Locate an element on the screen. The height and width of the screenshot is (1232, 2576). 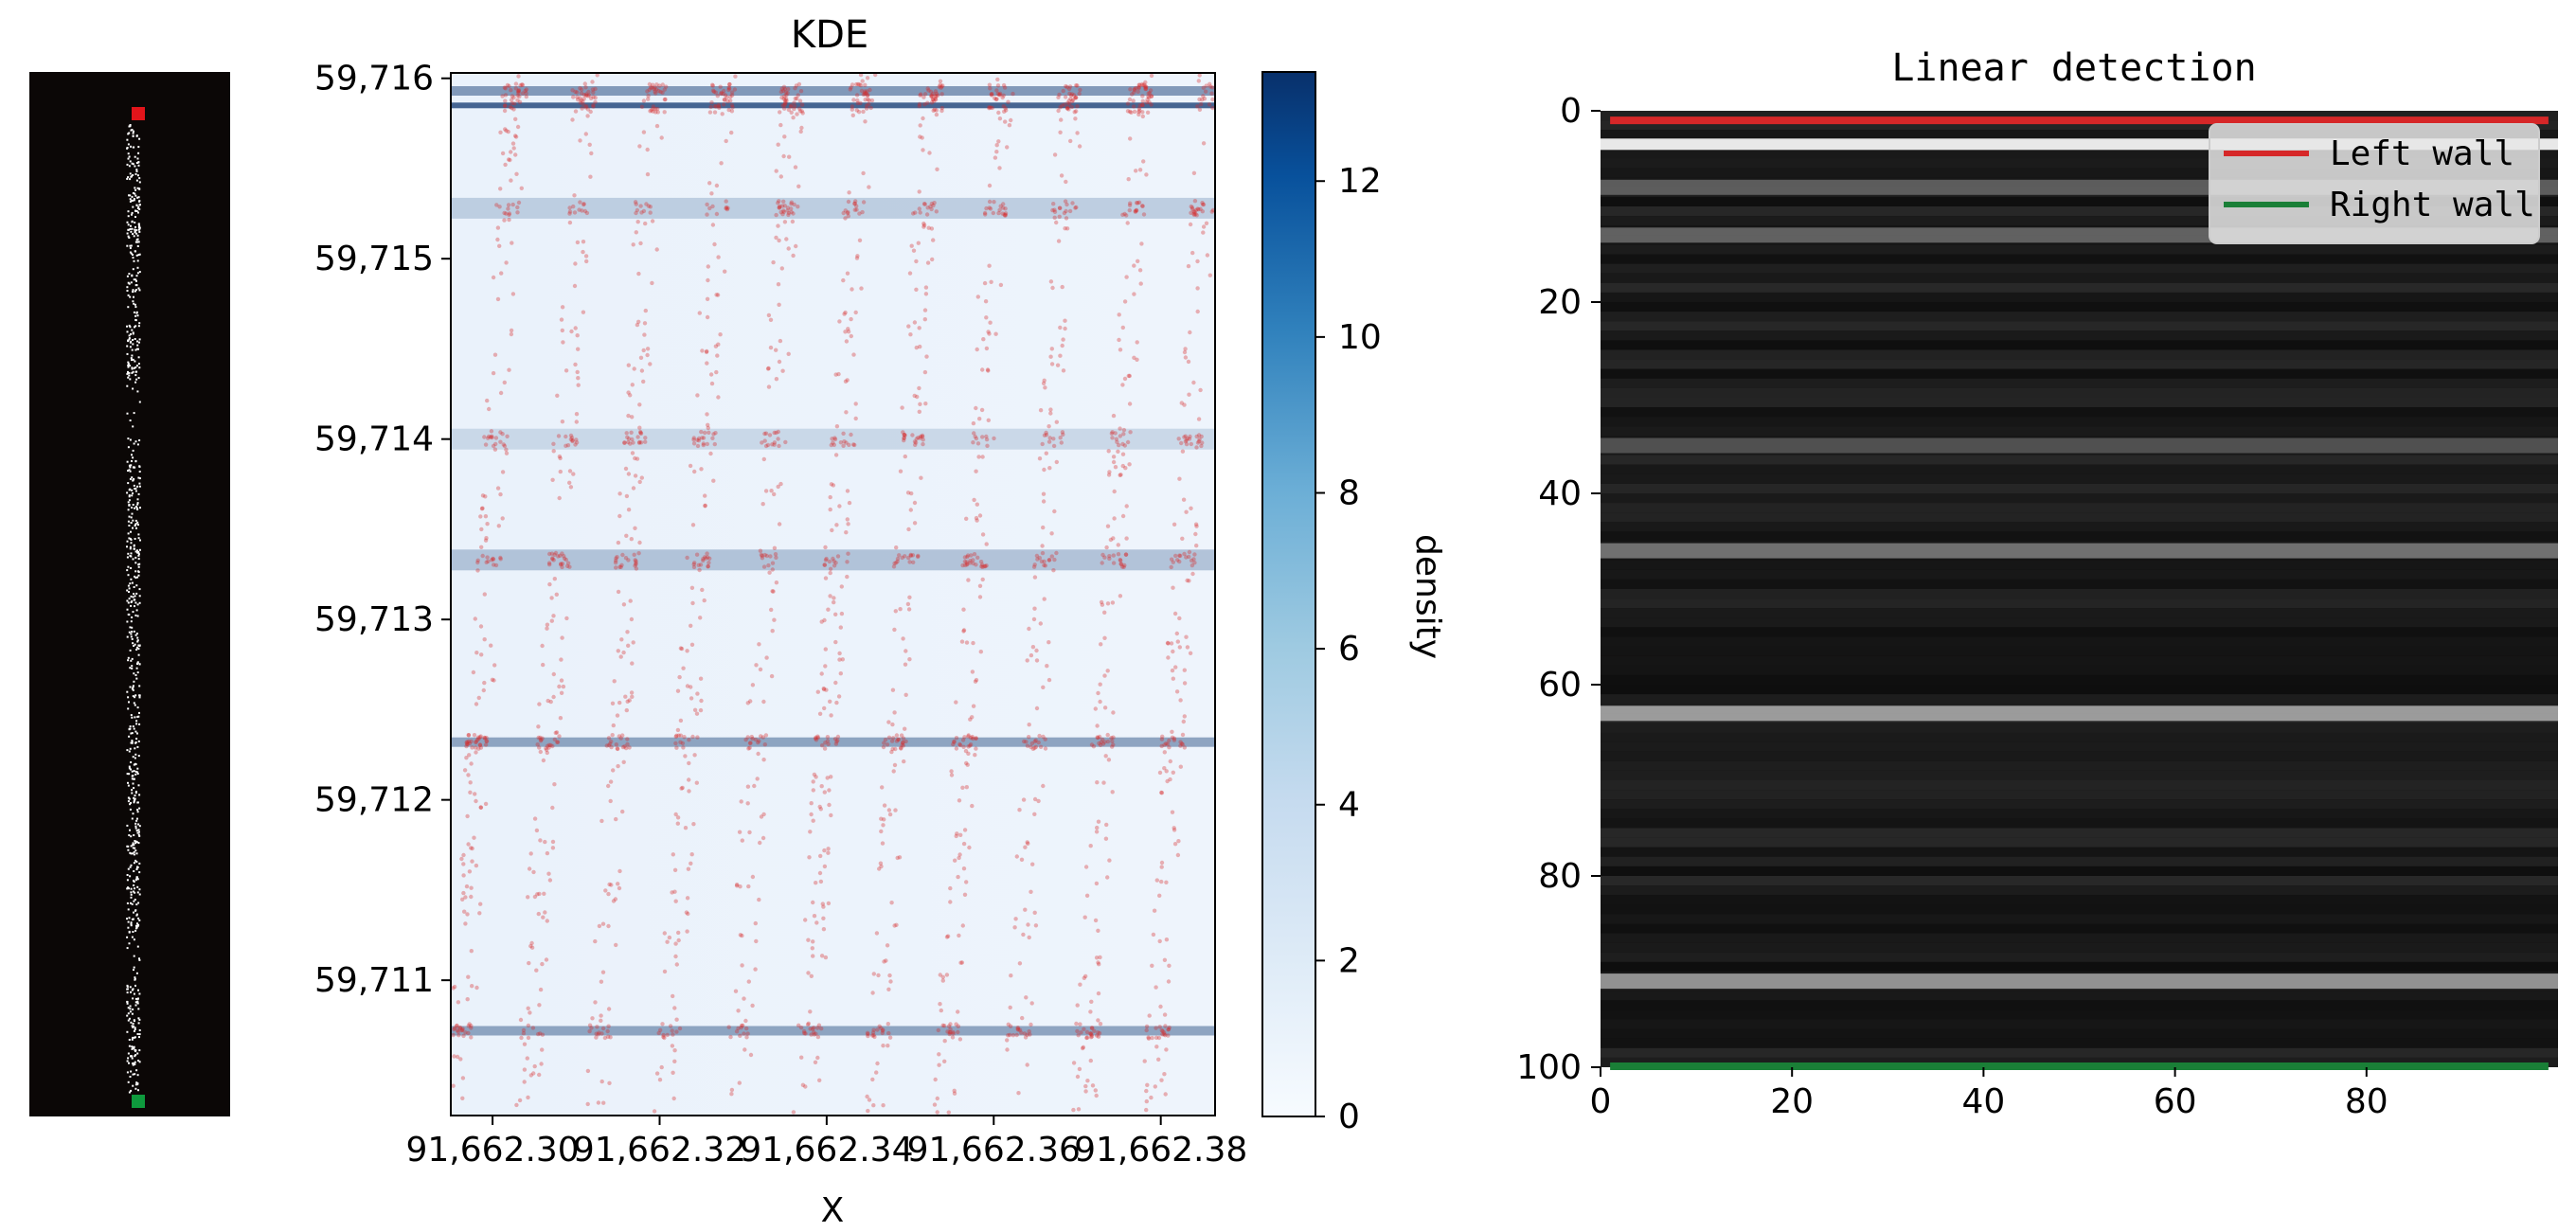
colorbar-label: density is located at coordinates (1427, 596).